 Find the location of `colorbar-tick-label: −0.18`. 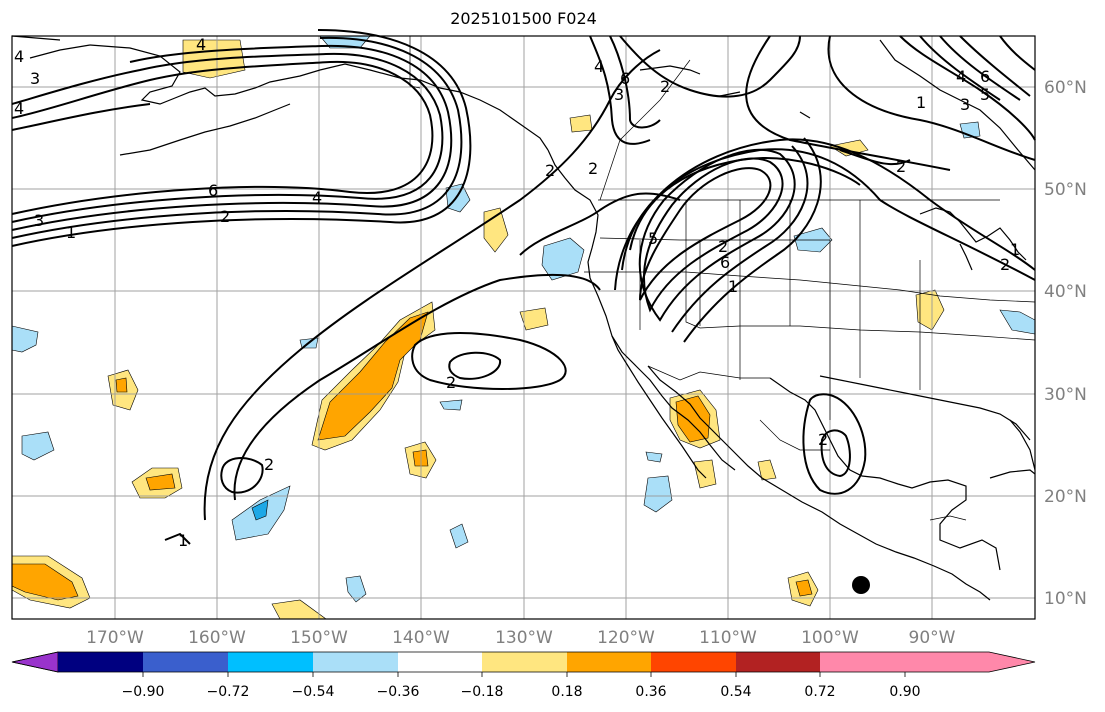

colorbar-tick-label: −0.18 is located at coordinates (482, 692).